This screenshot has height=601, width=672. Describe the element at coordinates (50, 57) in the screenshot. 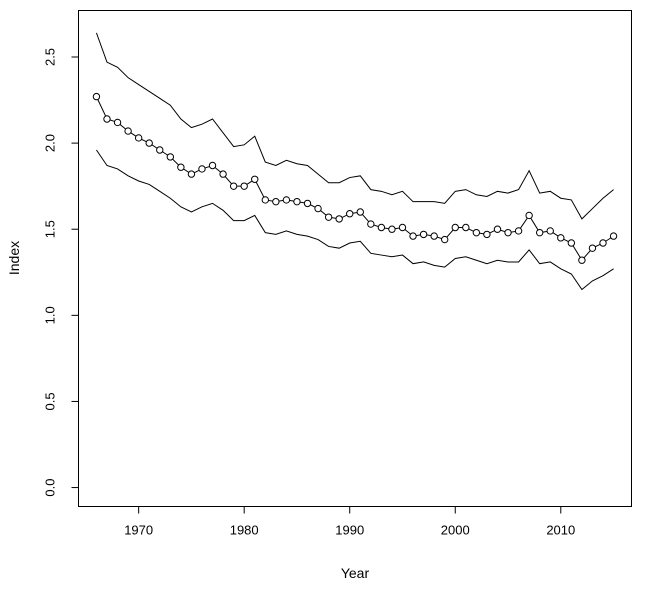

I see `y-tick-label: 2.5` at that location.